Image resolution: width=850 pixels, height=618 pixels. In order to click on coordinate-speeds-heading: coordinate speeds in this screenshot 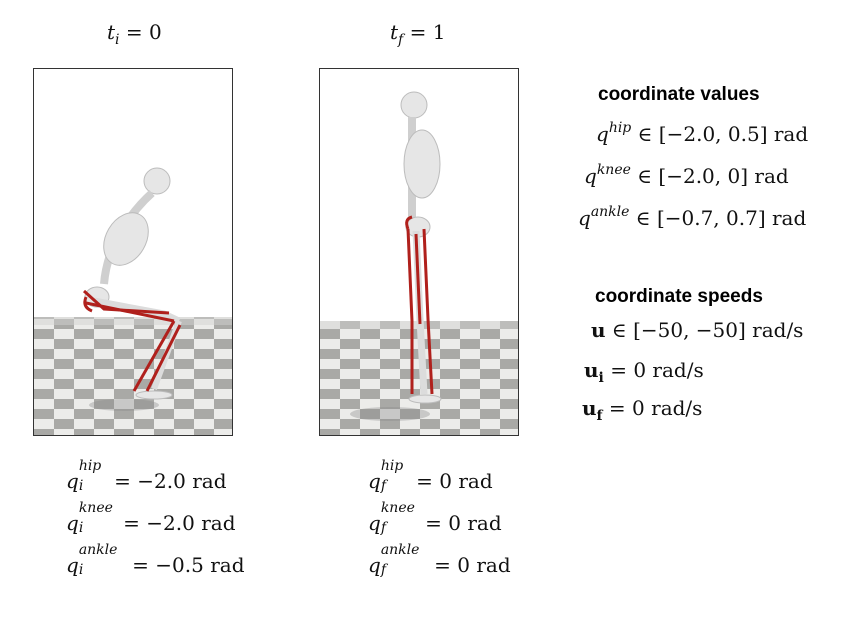, I will do `click(679, 296)`.